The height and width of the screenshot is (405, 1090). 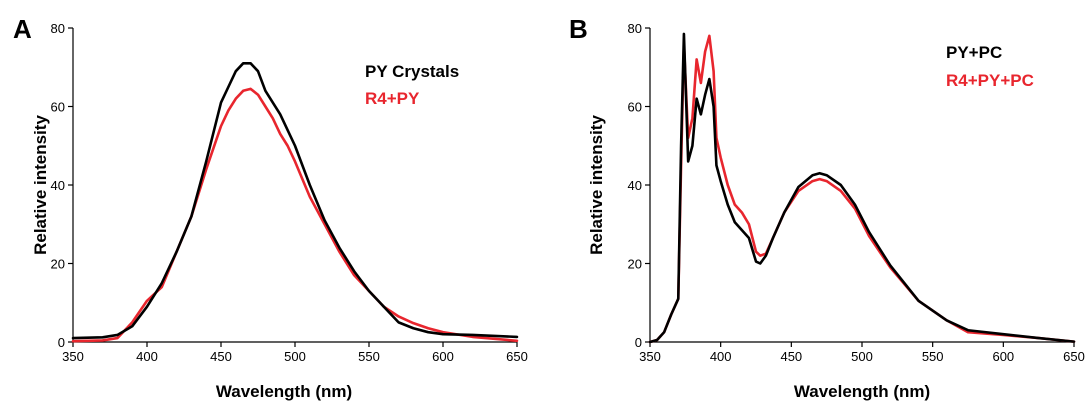 What do you see at coordinates (295, 356) in the screenshot?
I see `panel-a-x-tick-label: 500` at bounding box center [295, 356].